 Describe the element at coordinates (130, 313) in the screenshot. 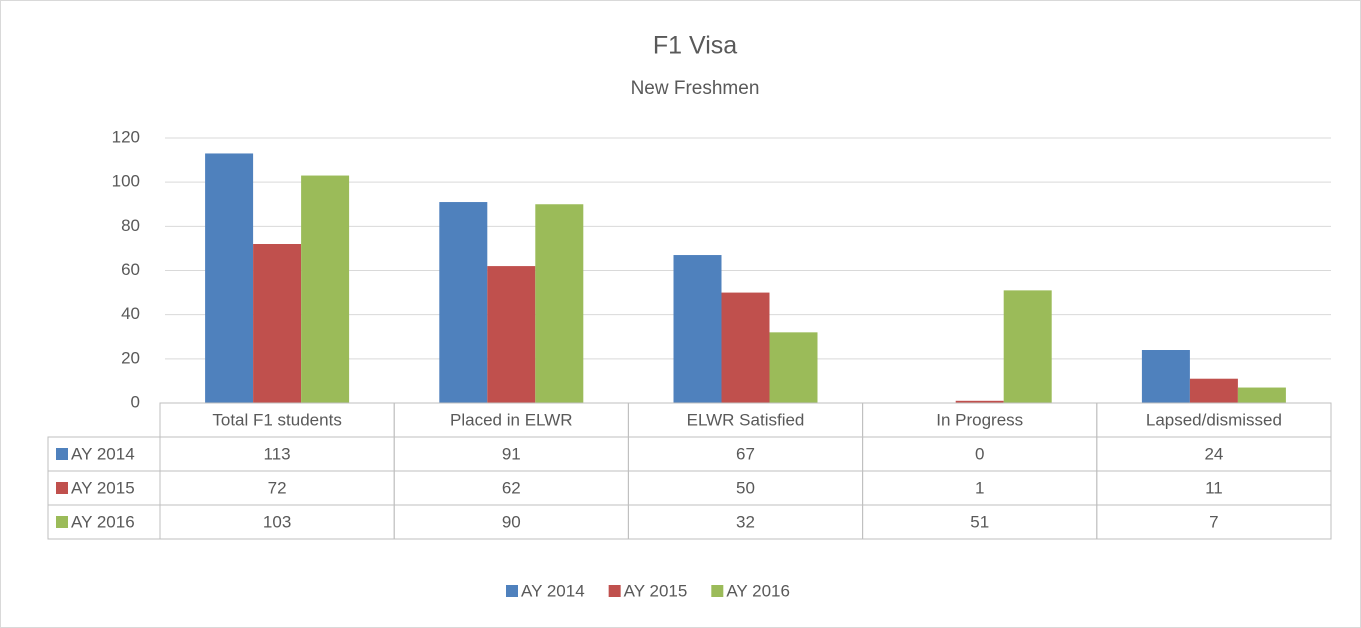

I see `y-tick-label: 40` at that location.